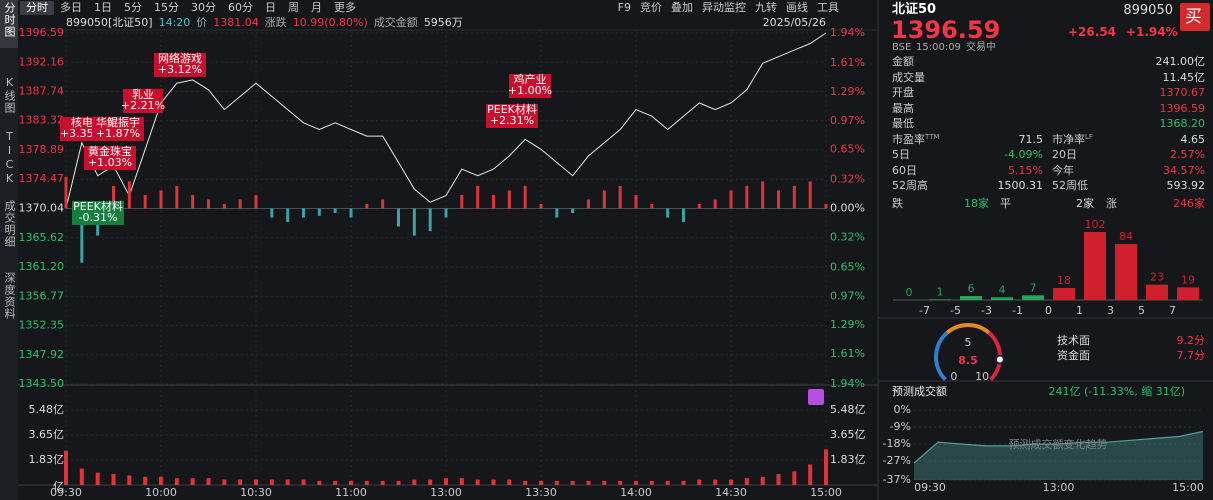  What do you see at coordinates (530, 90) in the screenshot?
I see `annotation-change: +1.00%` at bounding box center [530, 90].